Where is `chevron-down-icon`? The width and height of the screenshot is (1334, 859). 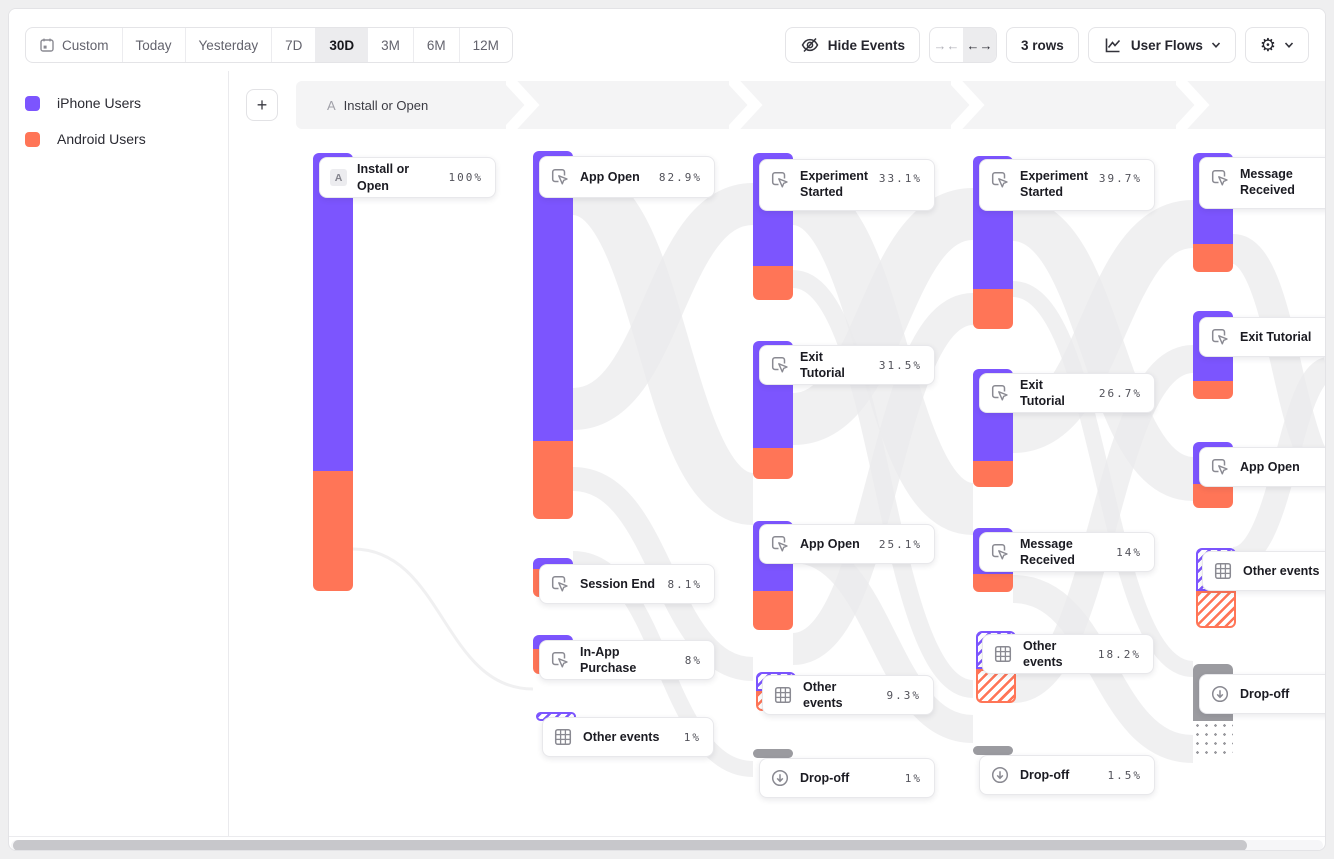
chevron-down-icon is located at coordinates (1289, 45).